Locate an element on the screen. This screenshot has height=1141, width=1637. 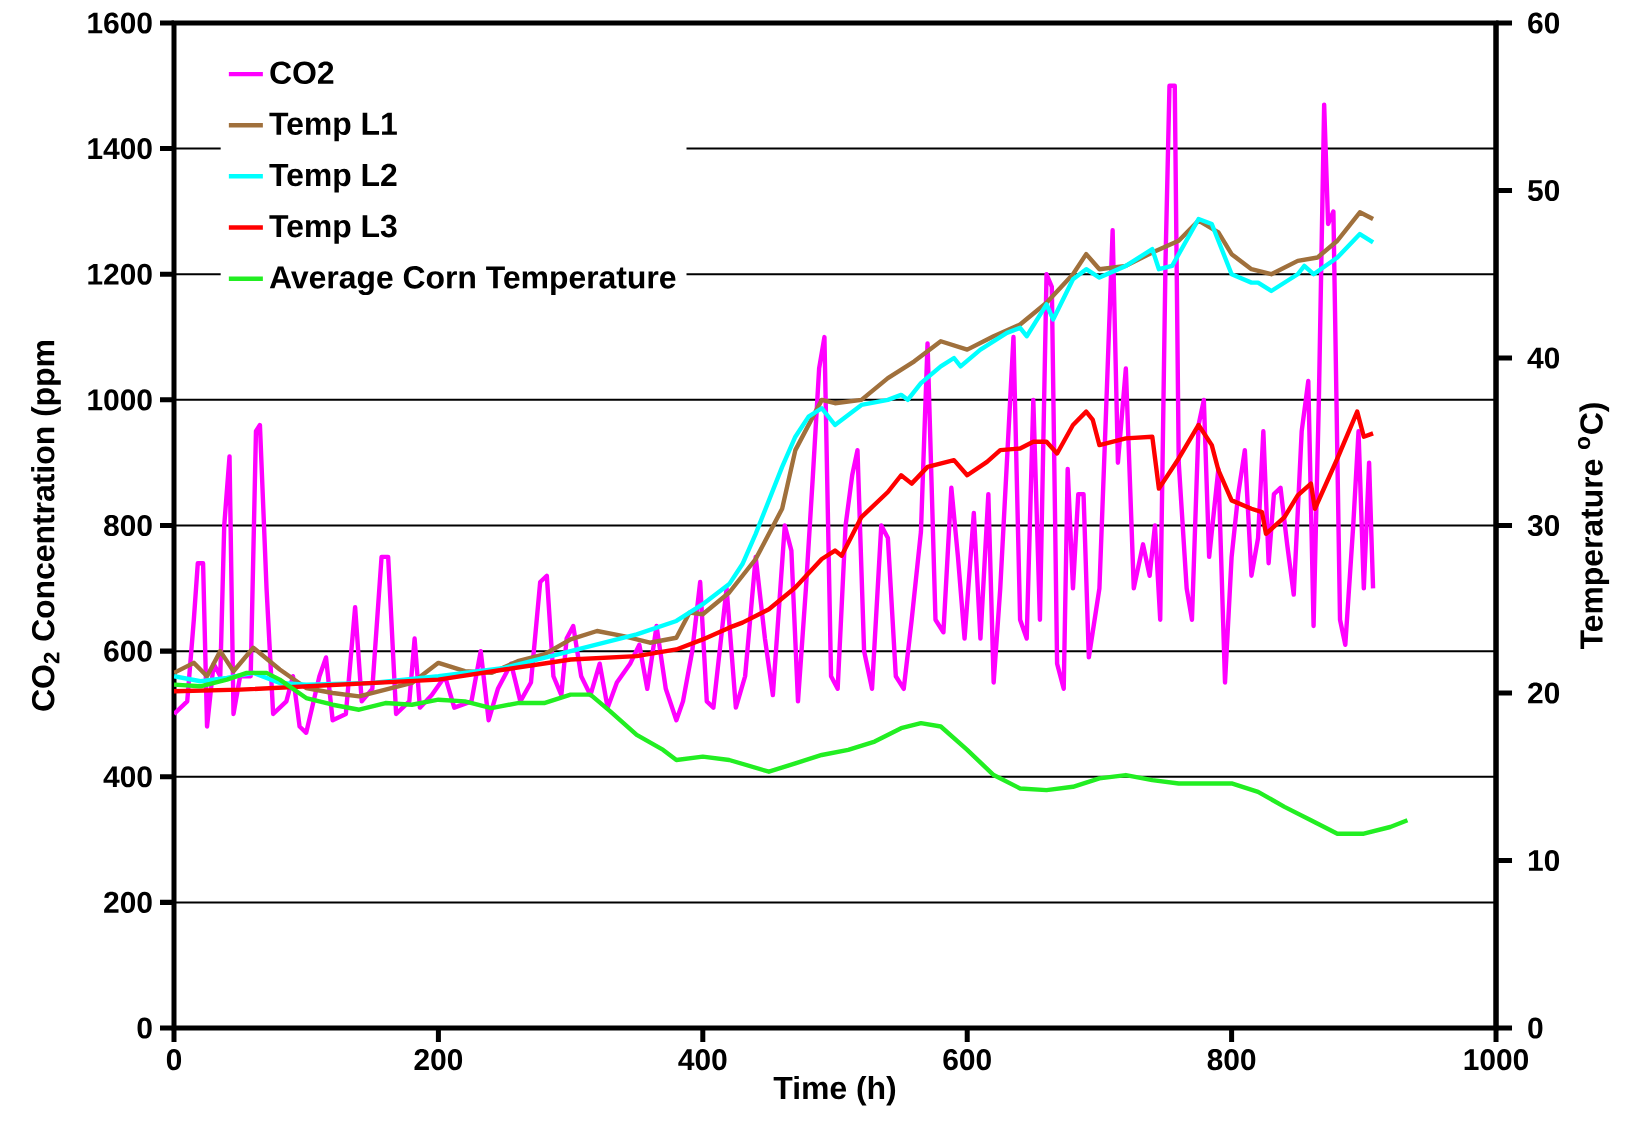
y-tick-label: 200 is located at coordinates (128, 902).